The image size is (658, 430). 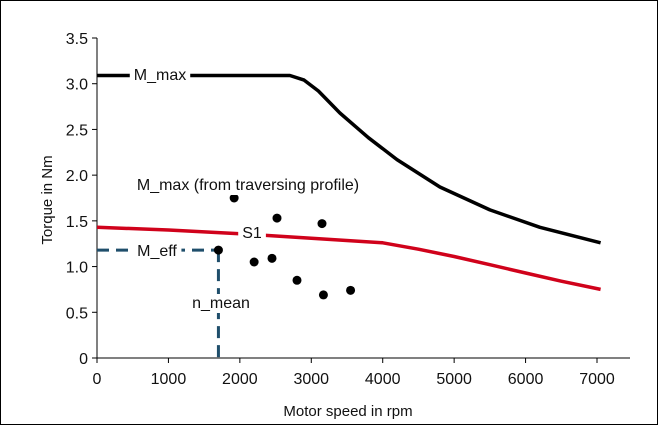 What do you see at coordinates (311, 379) in the screenshot?
I see `x-tick-label: 3000` at bounding box center [311, 379].